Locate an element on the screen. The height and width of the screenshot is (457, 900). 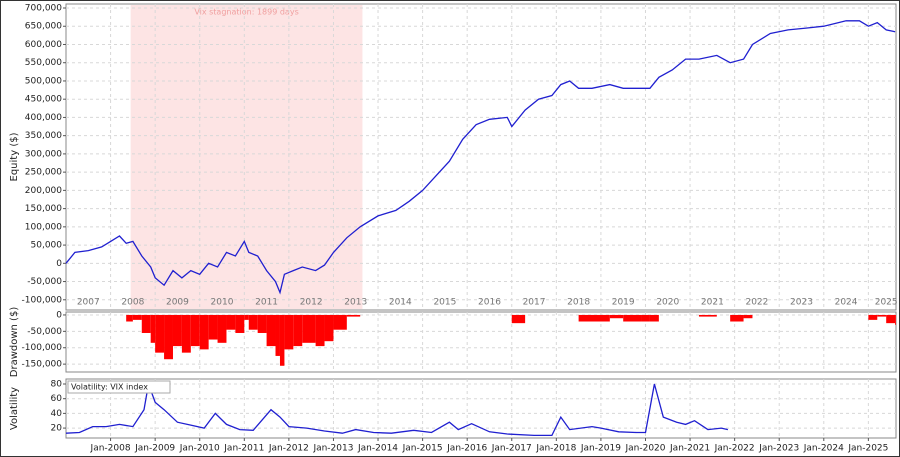
y-tick-label: 60 is located at coordinates (57, 399).